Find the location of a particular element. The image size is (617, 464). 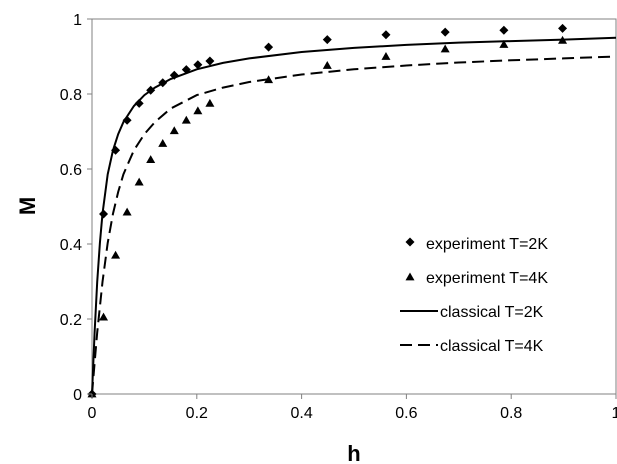

y-tick-label: 1 is located at coordinates (77, 20).